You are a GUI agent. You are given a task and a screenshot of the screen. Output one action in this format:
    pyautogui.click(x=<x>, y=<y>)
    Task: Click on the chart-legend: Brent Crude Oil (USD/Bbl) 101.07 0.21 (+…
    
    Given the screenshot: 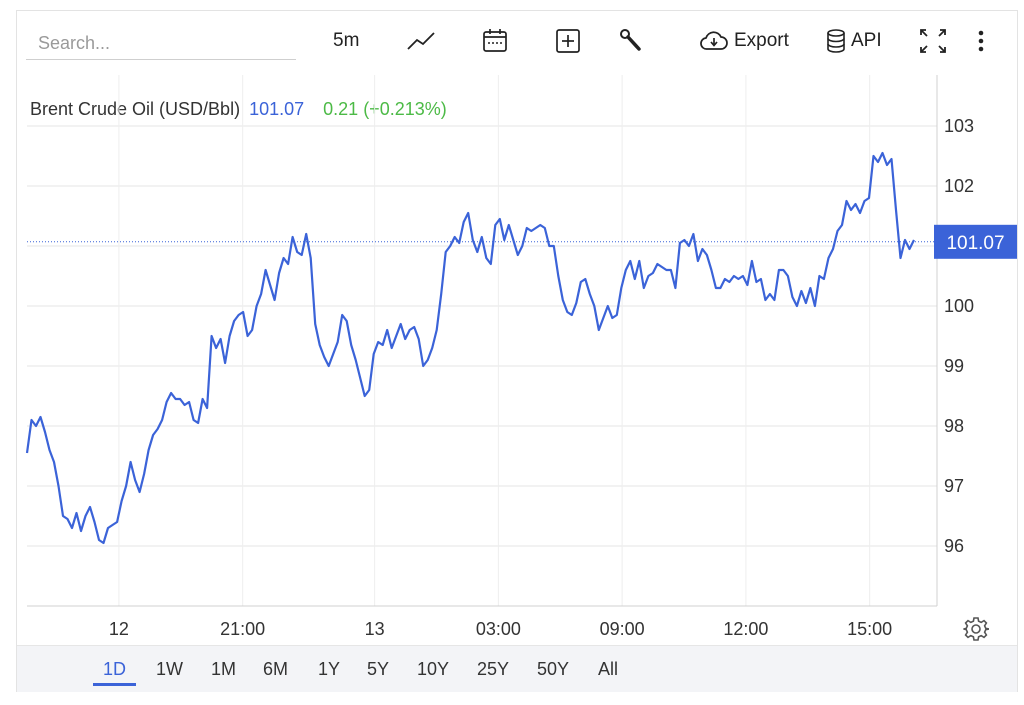 What is the action you would take?
    pyautogui.click(x=238, y=109)
    